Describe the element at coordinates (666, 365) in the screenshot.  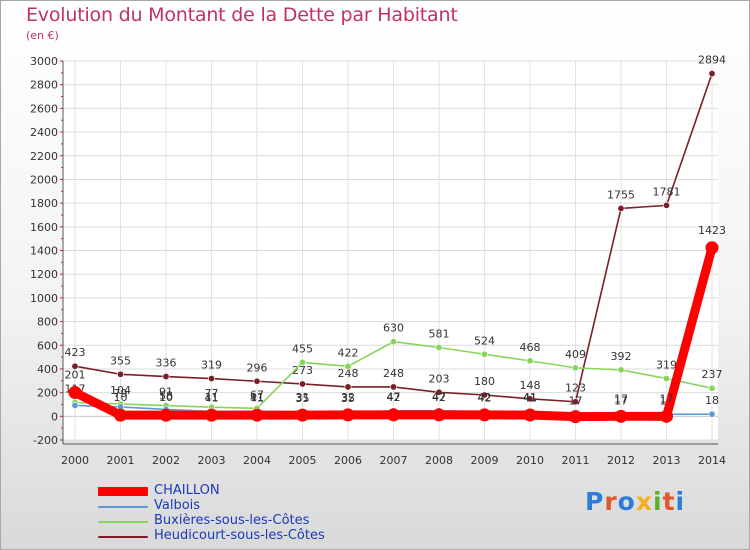
I see `data-label-buxi-res-sous-les-c-tes: 319` at that location.